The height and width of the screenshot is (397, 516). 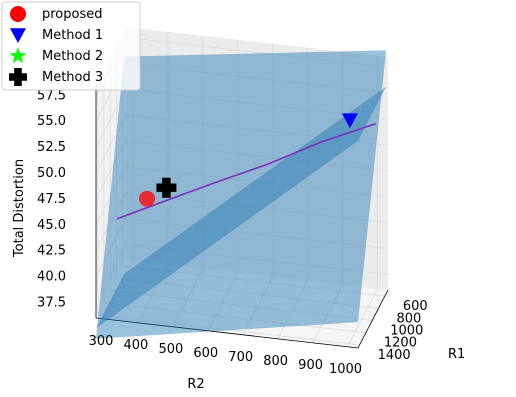 I want to click on xtick-label: 1200, so click(x=400, y=343).